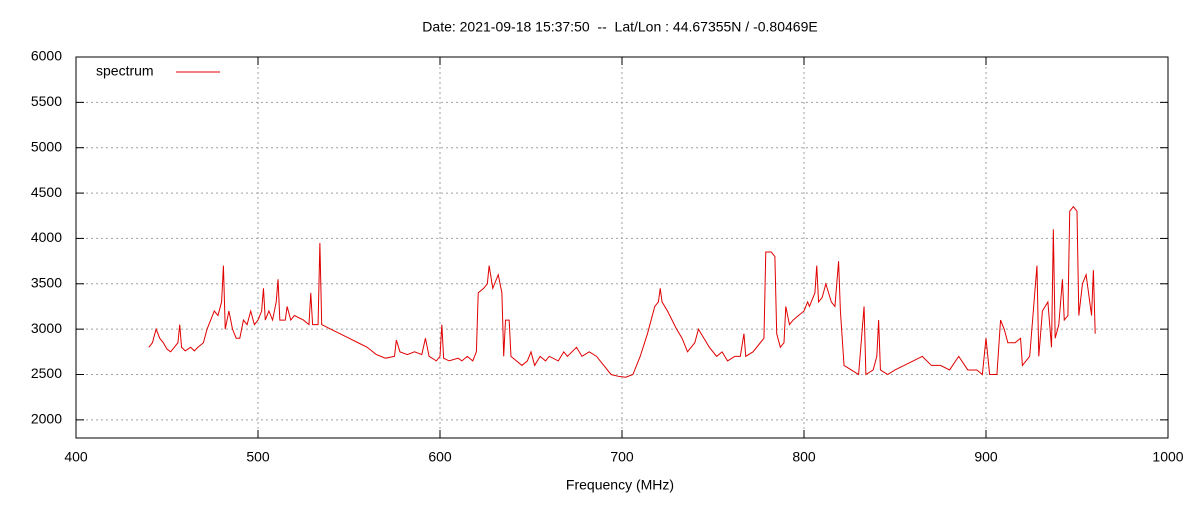 This screenshot has width=1200, height=505. Describe the element at coordinates (986, 457) in the screenshot. I see `x-tick-label: 900` at that location.